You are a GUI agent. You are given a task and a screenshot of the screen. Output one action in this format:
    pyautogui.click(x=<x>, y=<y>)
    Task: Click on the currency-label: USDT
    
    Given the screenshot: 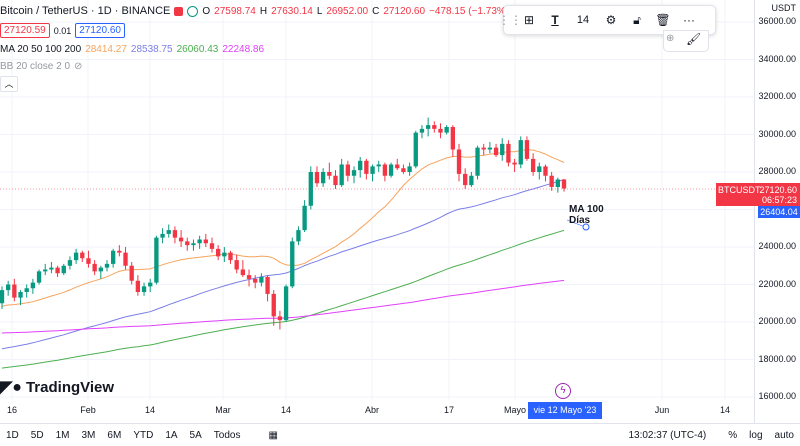 What is the action you would take?
    pyautogui.click(x=784, y=8)
    